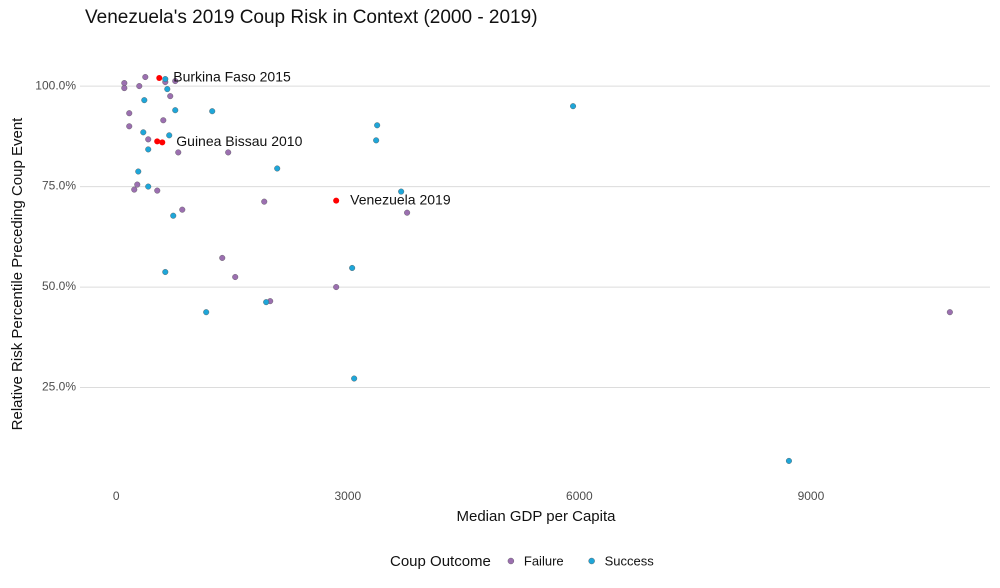 The image size is (1000, 588). I want to click on x-tick-label: 9000, so click(811, 496).